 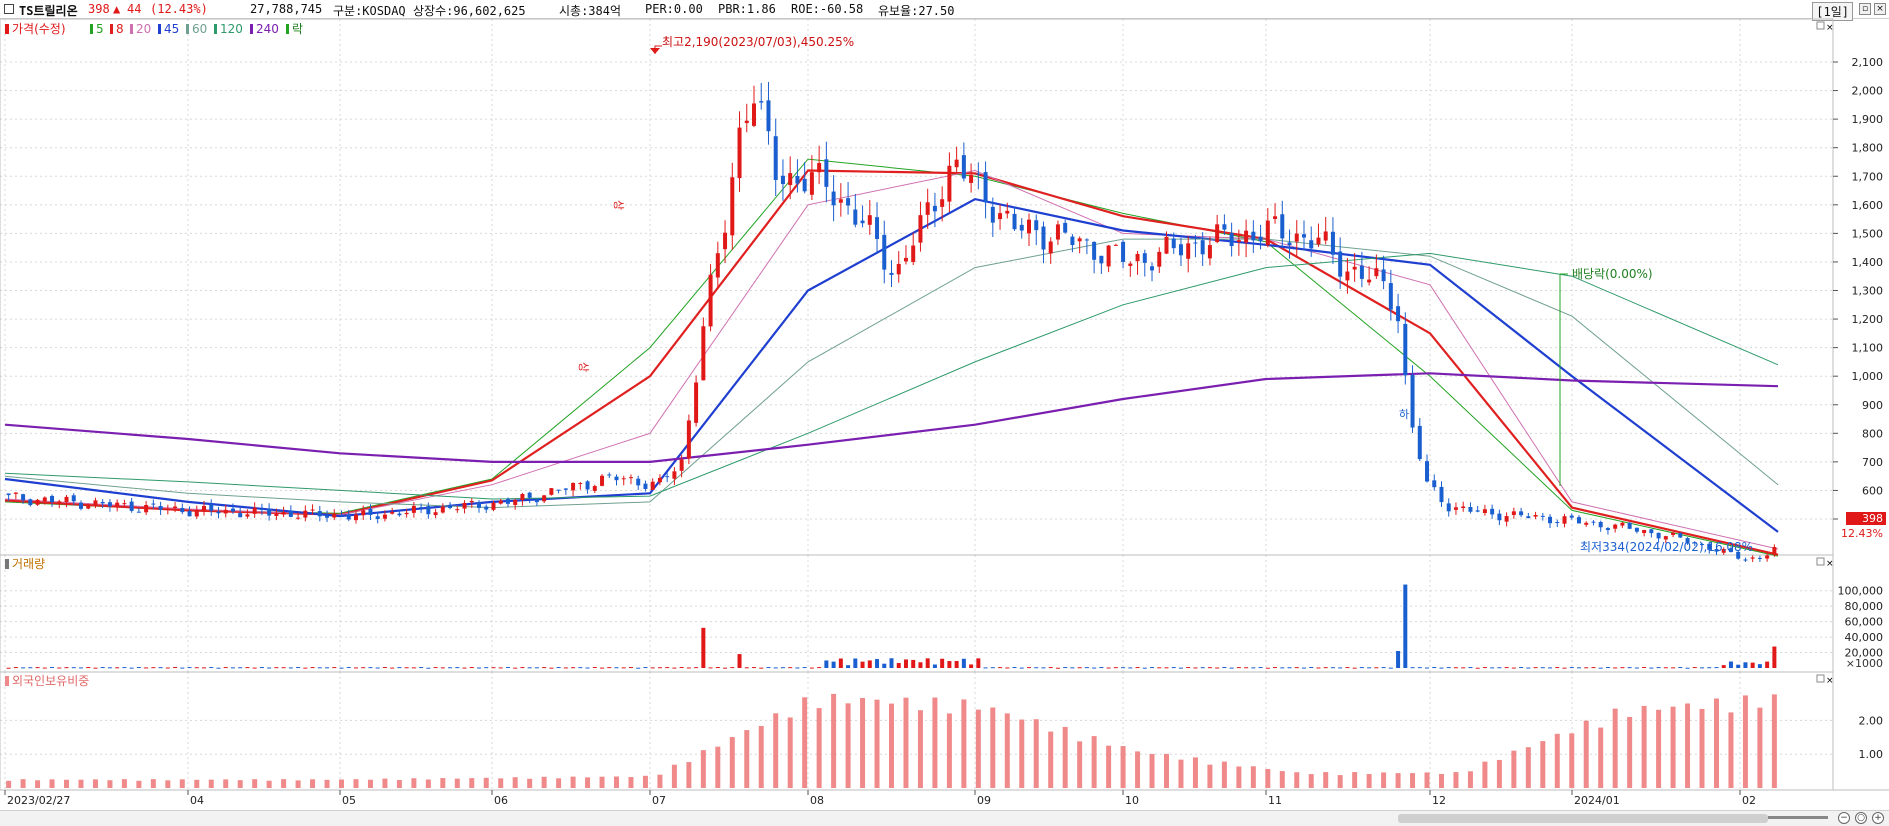 I want to click on ma-legend-label-120: 120, so click(x=231, y=29).